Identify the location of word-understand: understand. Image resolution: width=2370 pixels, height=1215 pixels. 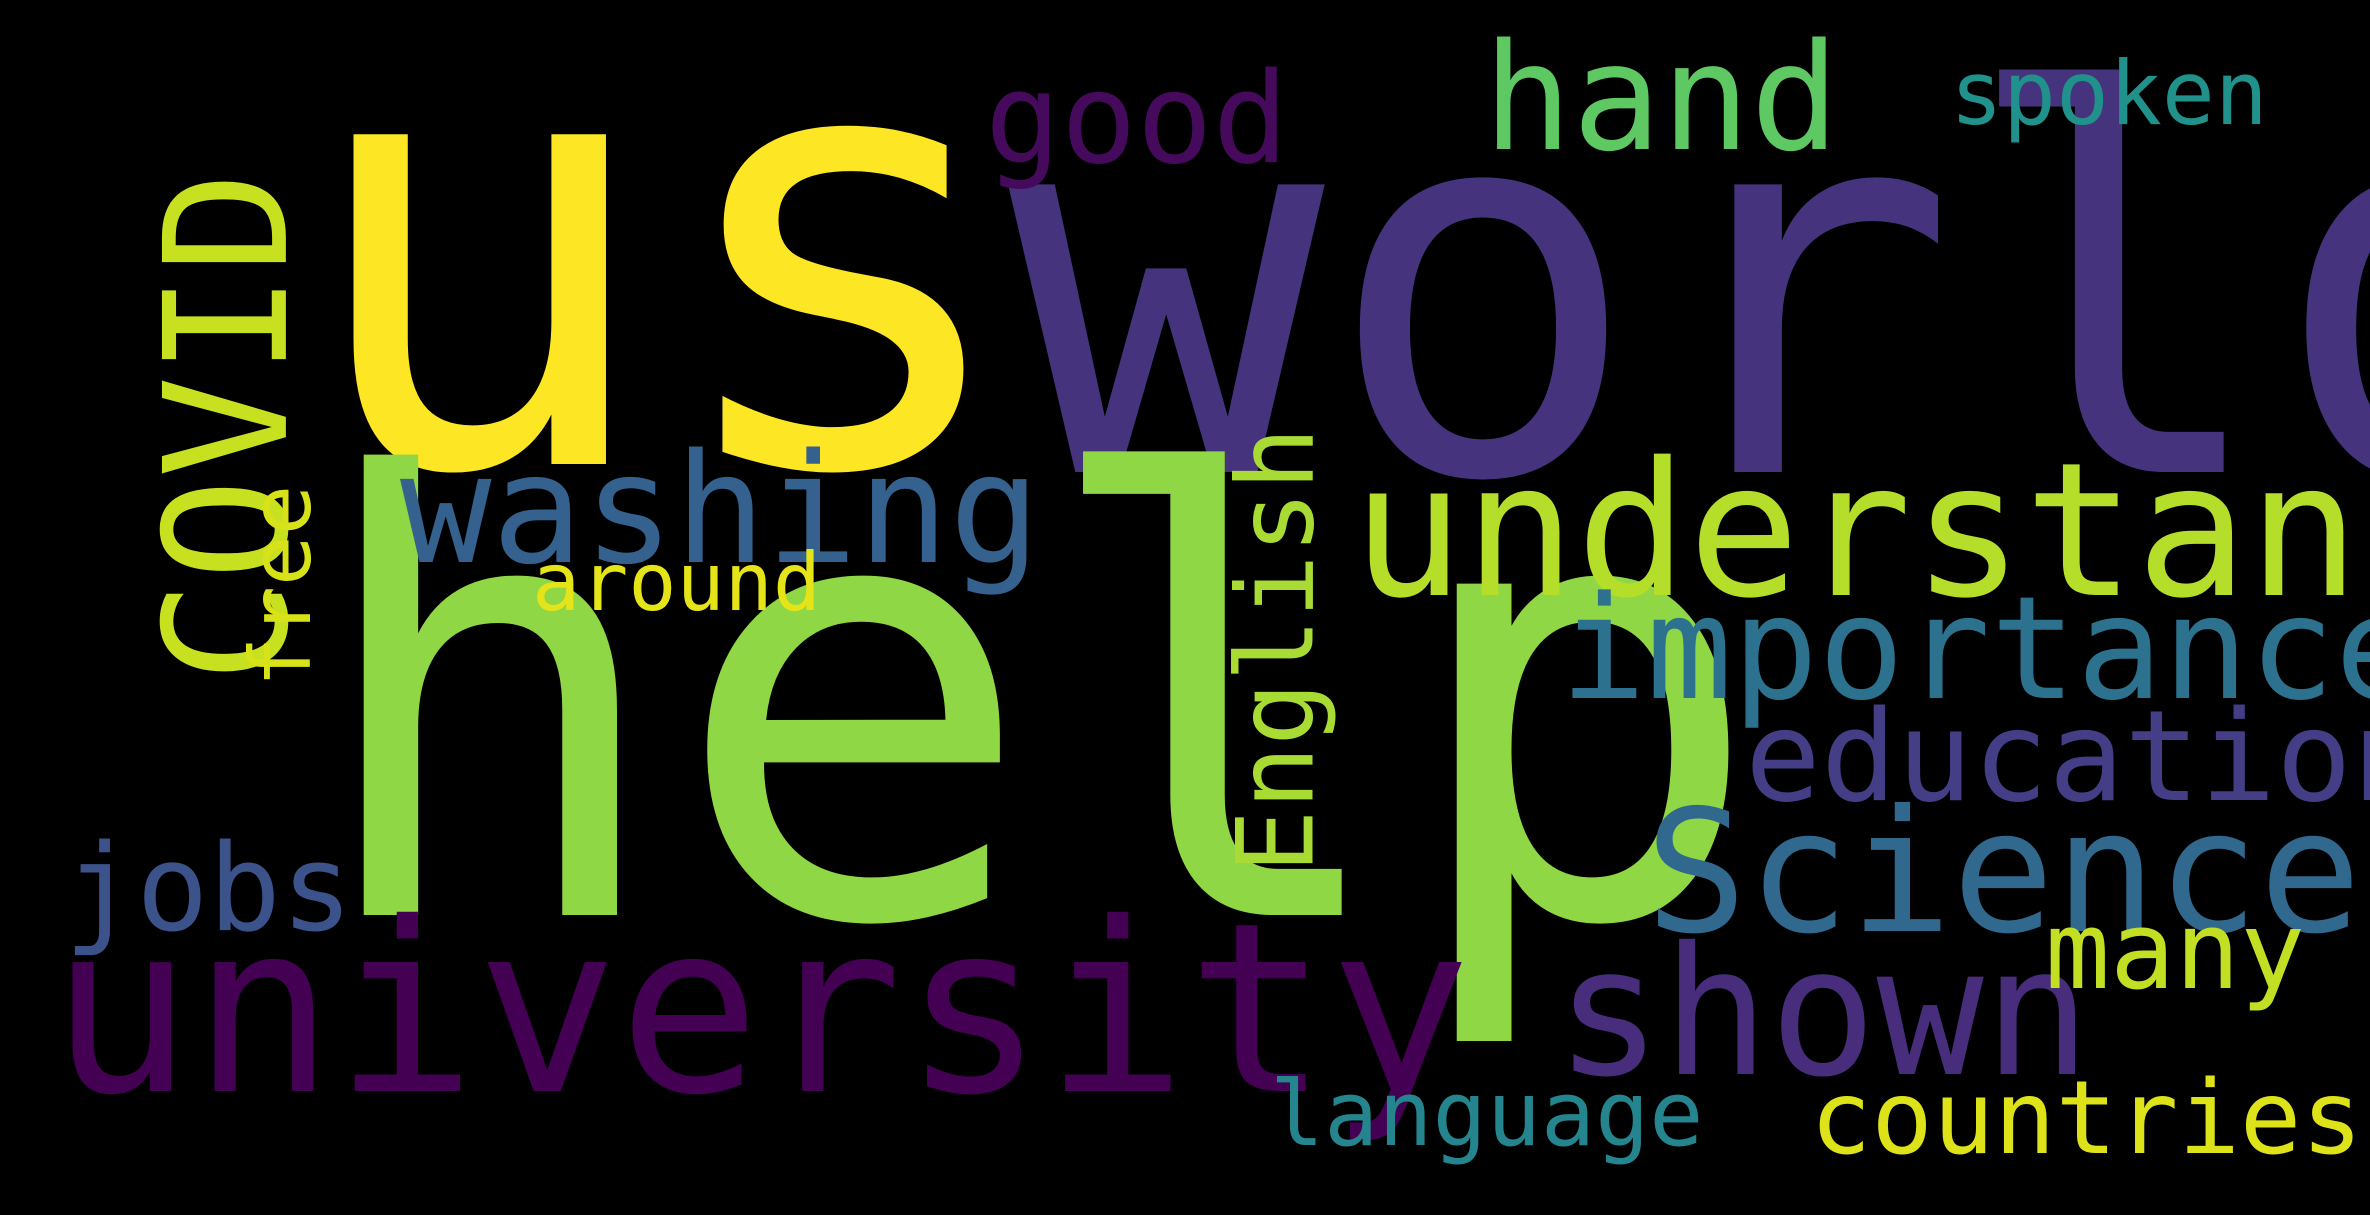
(1861, 530).